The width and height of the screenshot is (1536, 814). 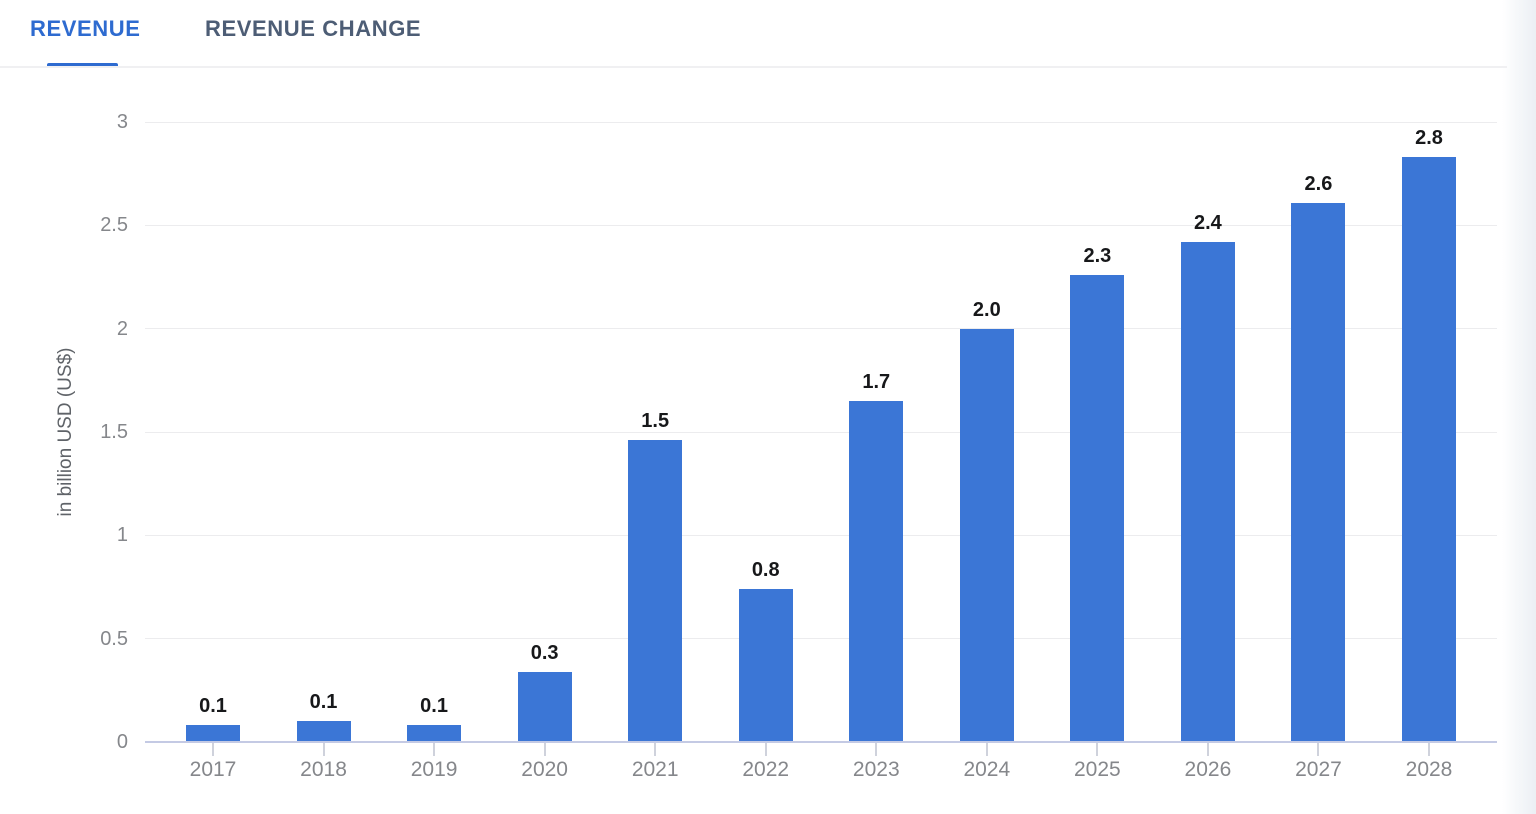 I want to click on x-tick-label: 2019, so click(x=434, y=769).